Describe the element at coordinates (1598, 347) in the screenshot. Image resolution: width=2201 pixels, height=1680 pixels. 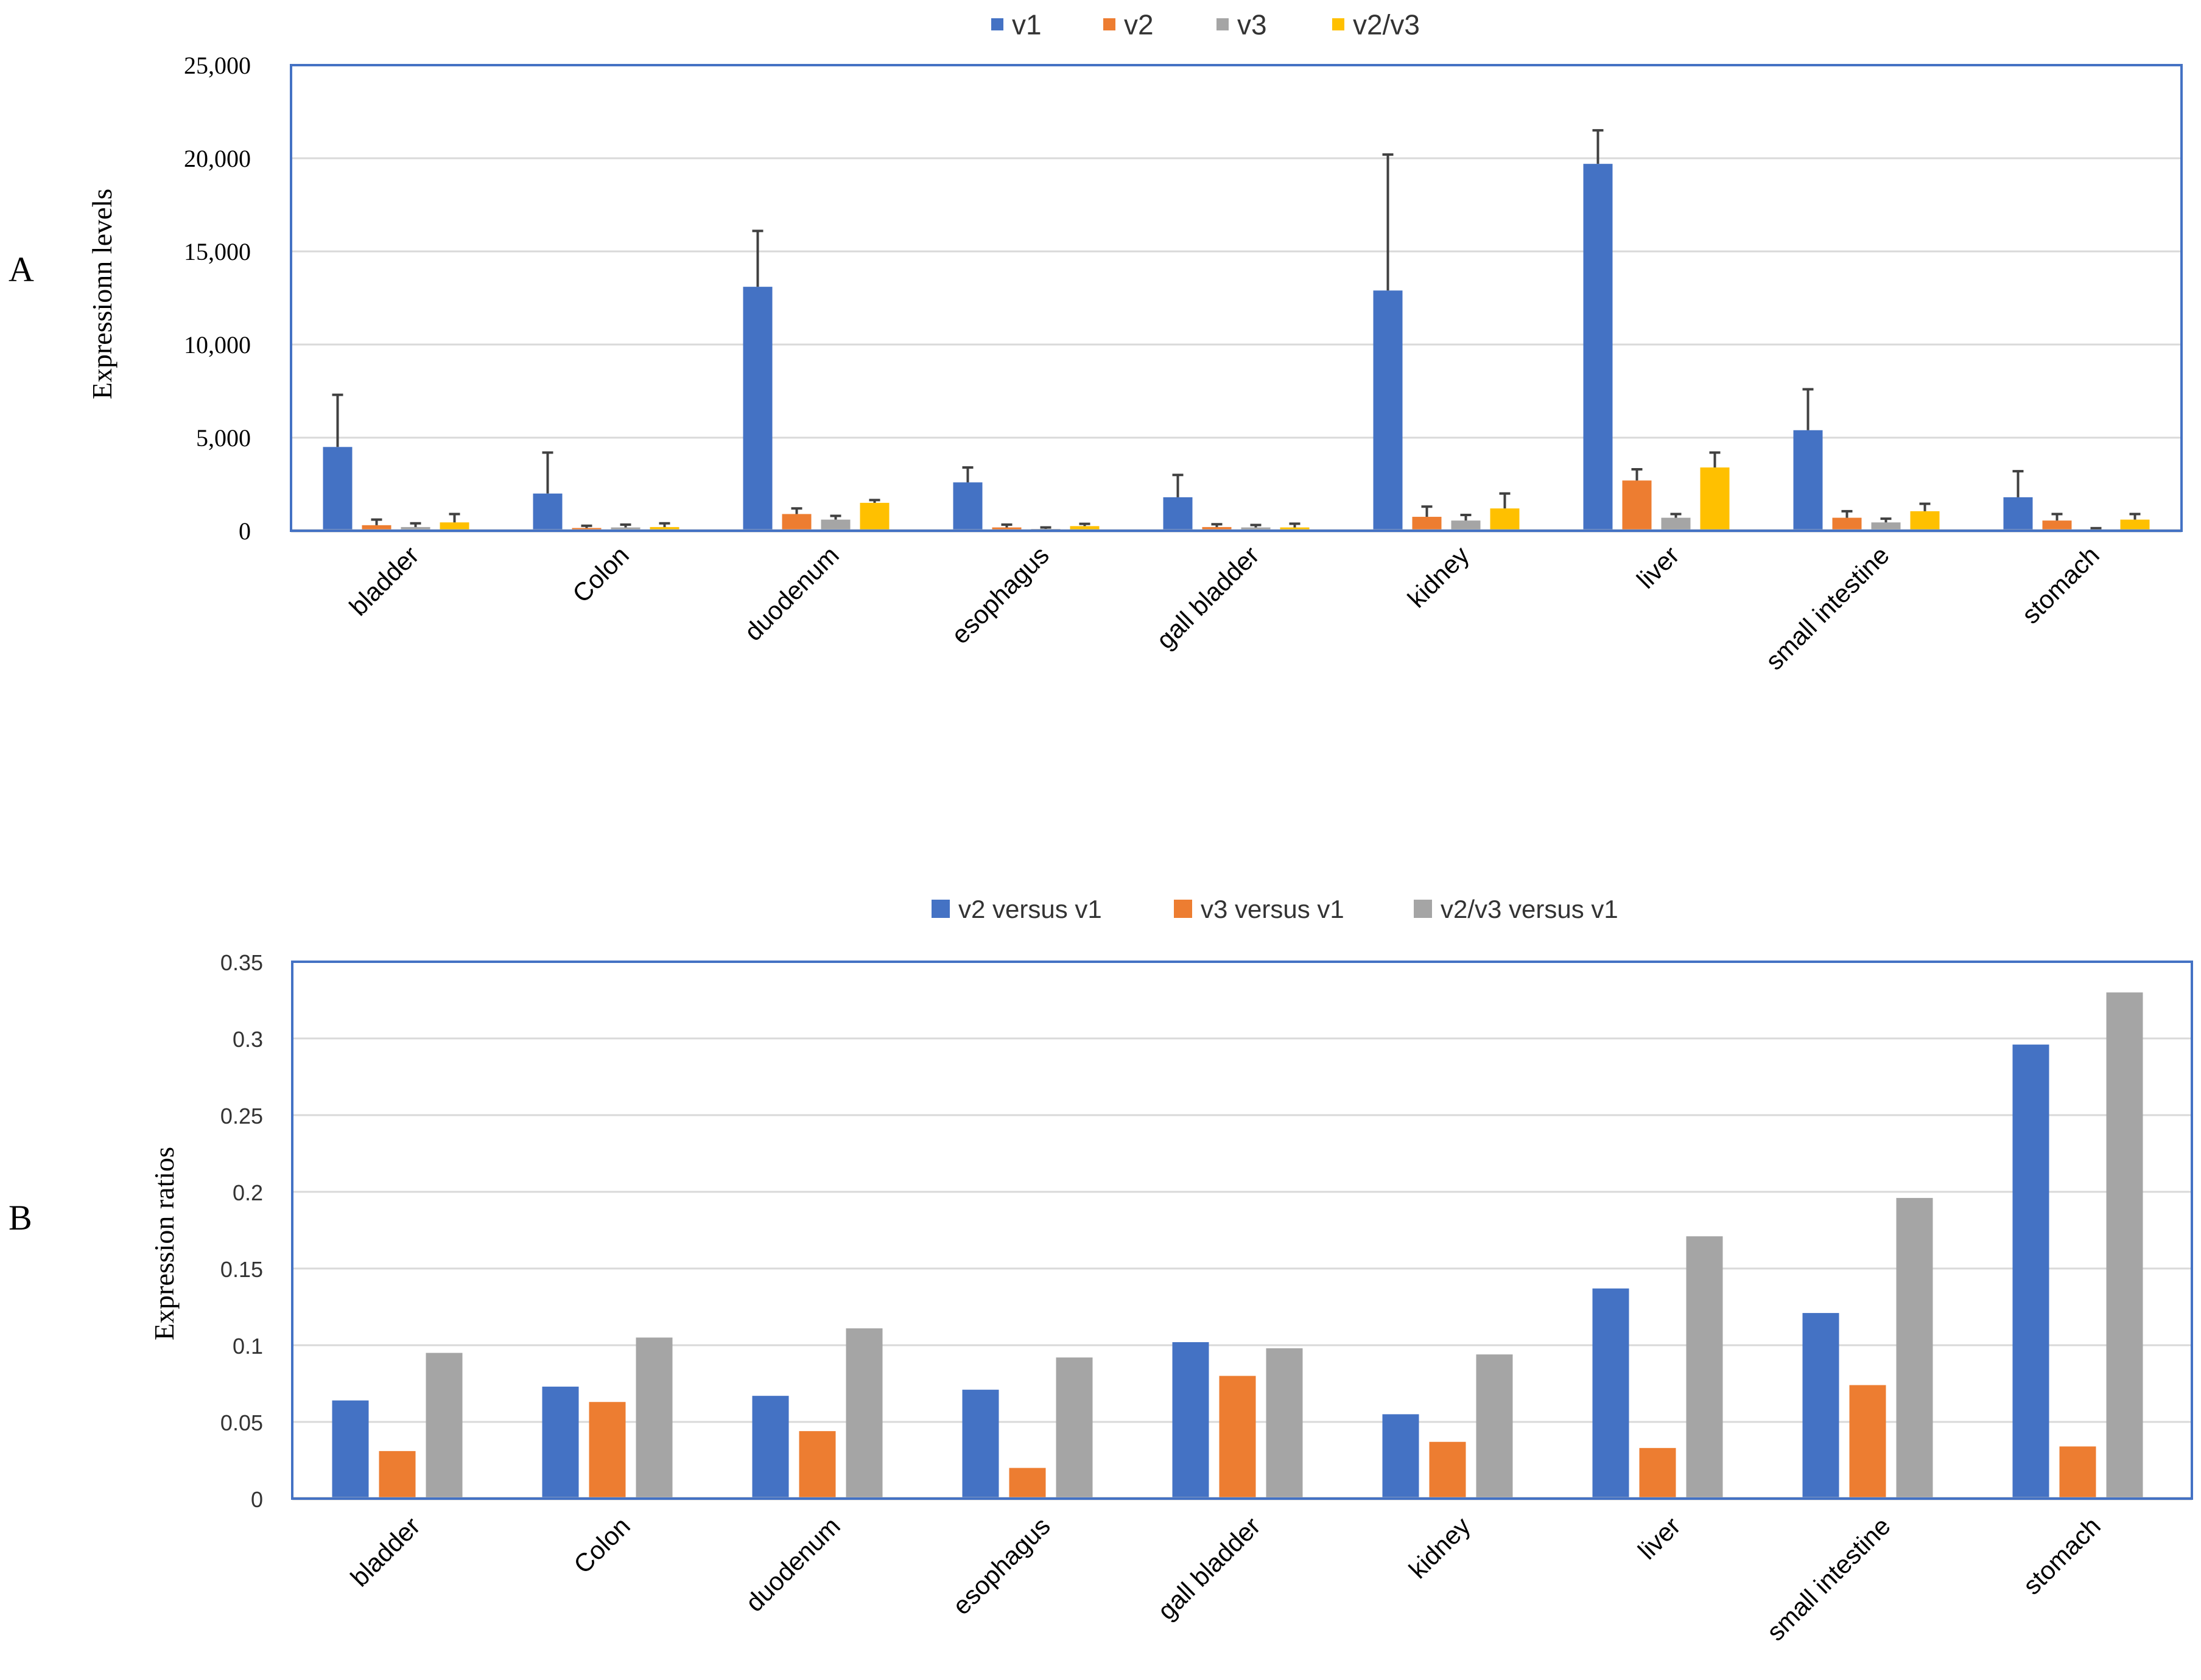
I see `bar-v1-liver` at that location.